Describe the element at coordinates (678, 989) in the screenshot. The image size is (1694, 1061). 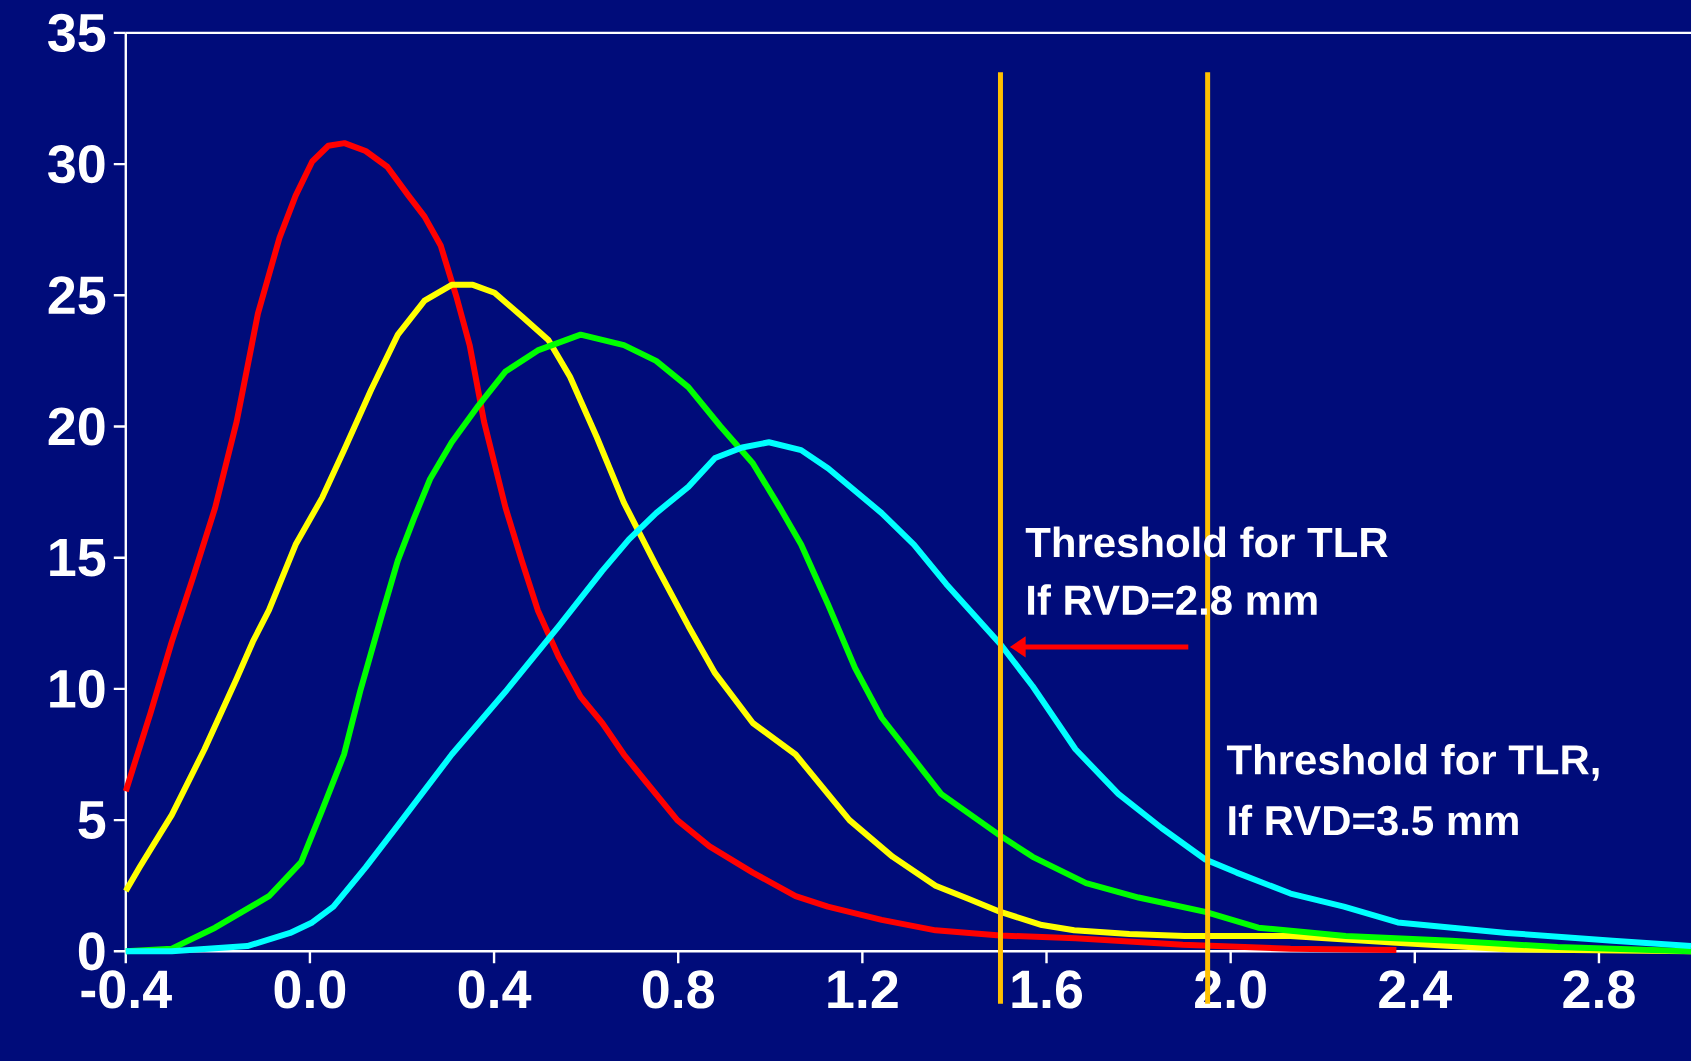
I see `x-tick-label: 0.8` at that location.